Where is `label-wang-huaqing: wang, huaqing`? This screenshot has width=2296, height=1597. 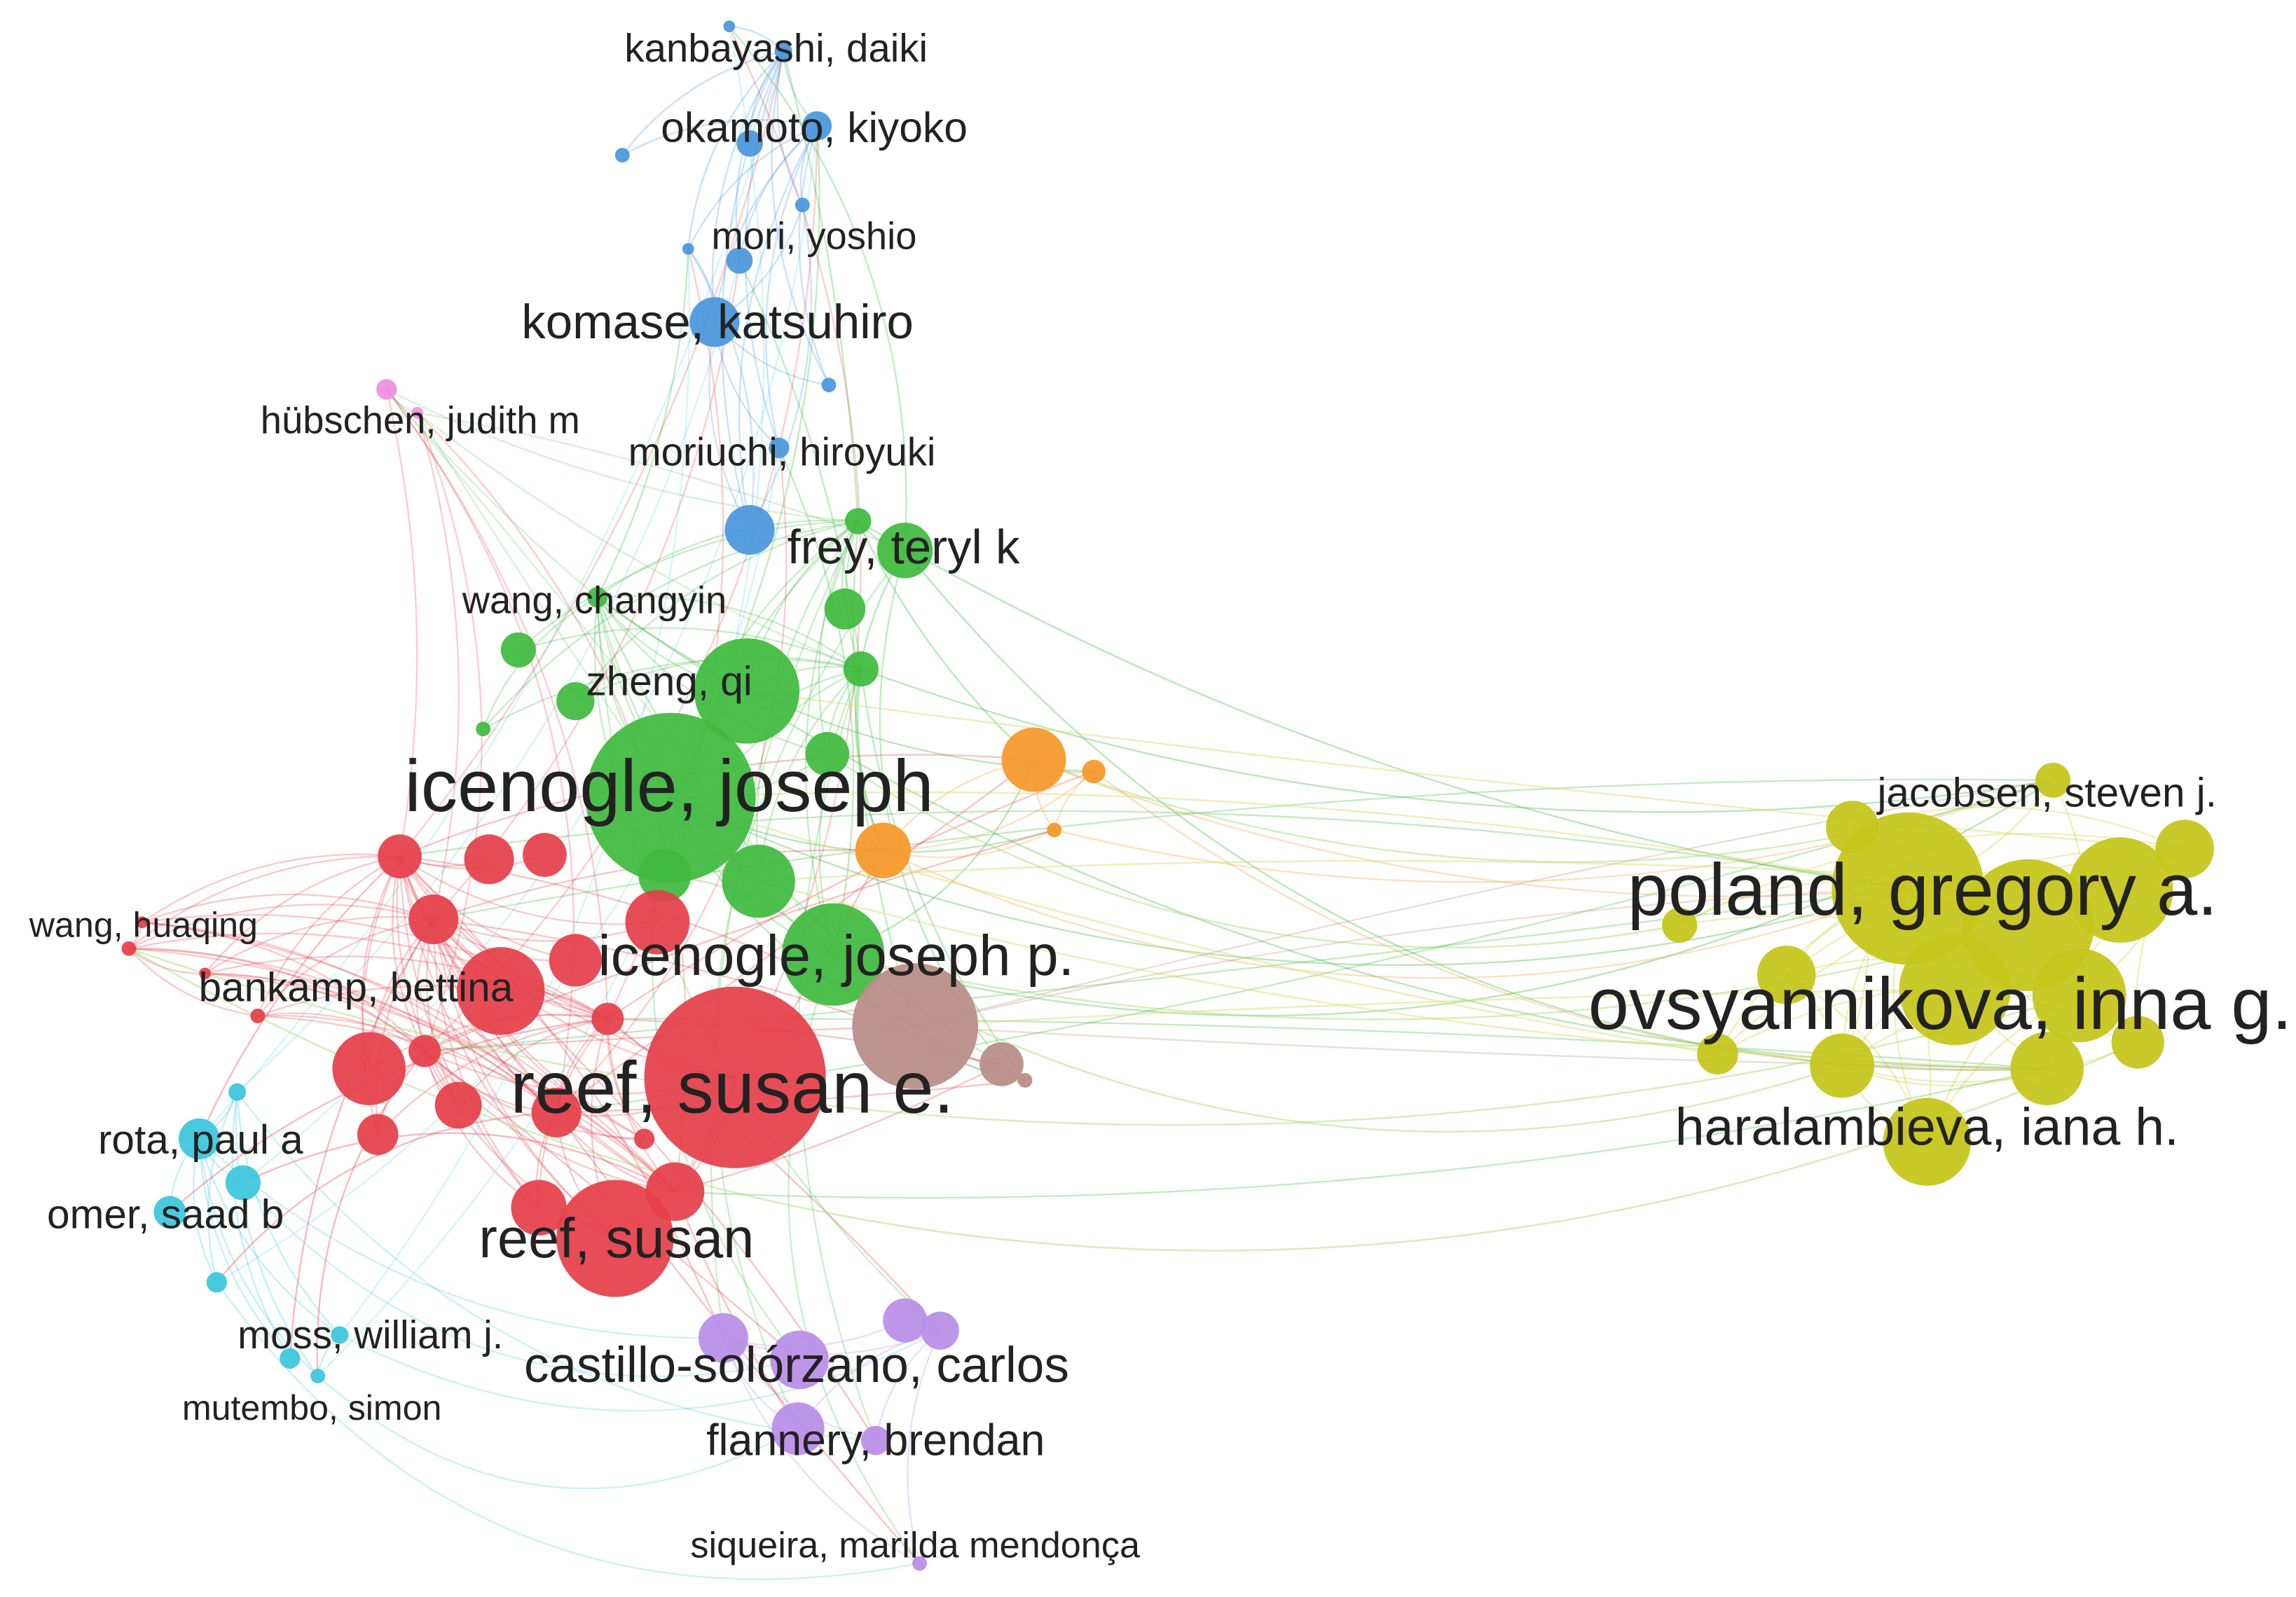 label-wang-huaqing: wang, huaqing is located at coordinates (143, 926).